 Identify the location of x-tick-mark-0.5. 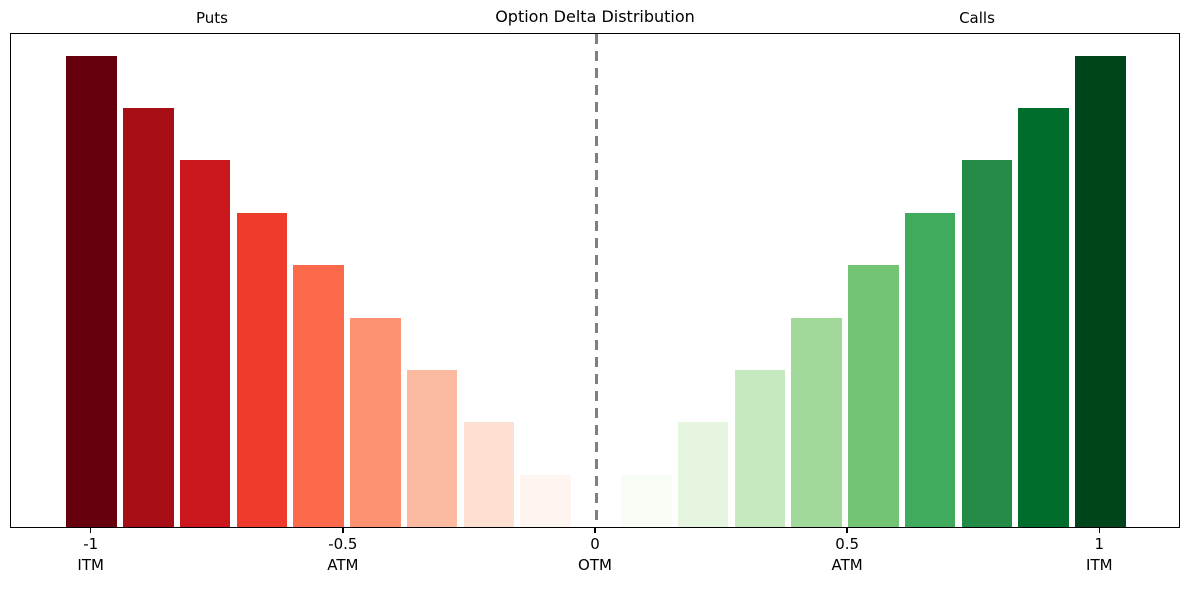
(847, 530).